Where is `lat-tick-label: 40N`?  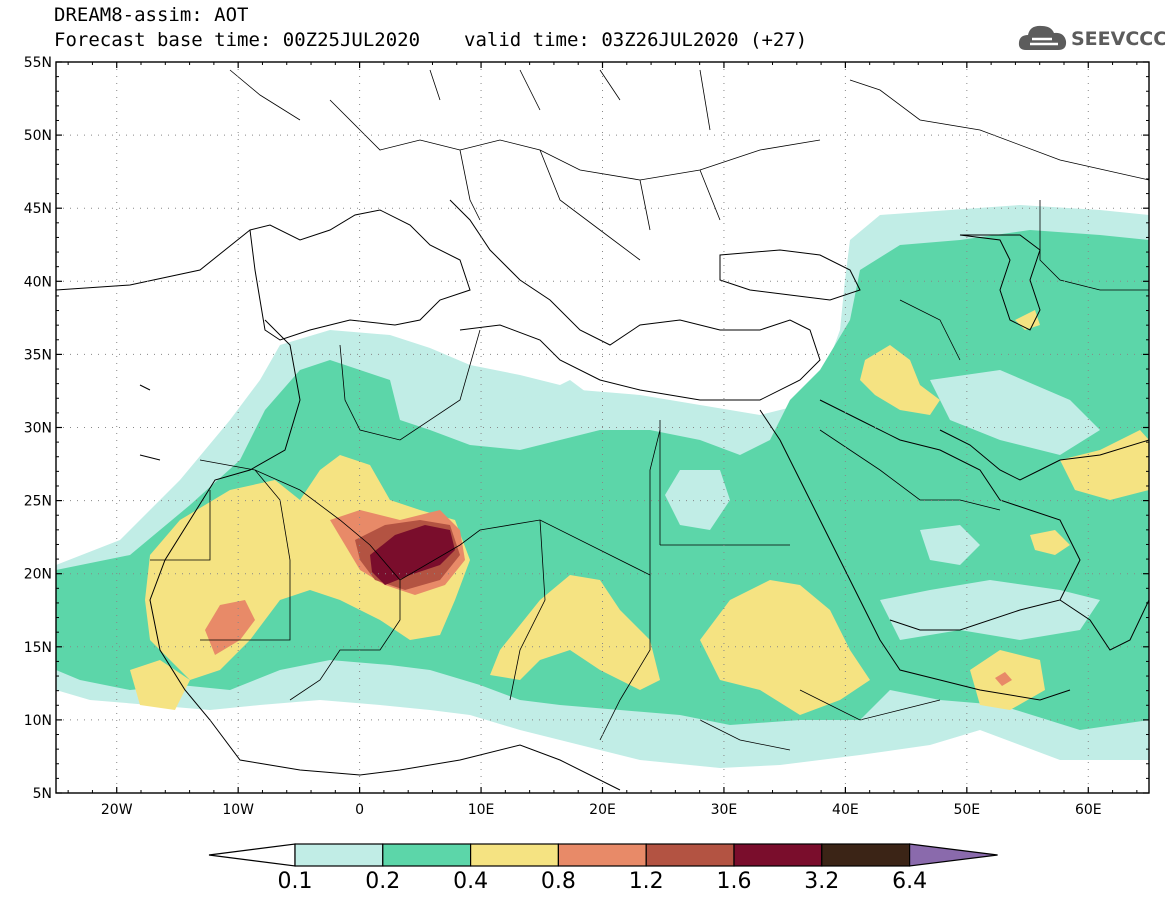
lat-tick-label: 40N is located at coordinates (38, 282).